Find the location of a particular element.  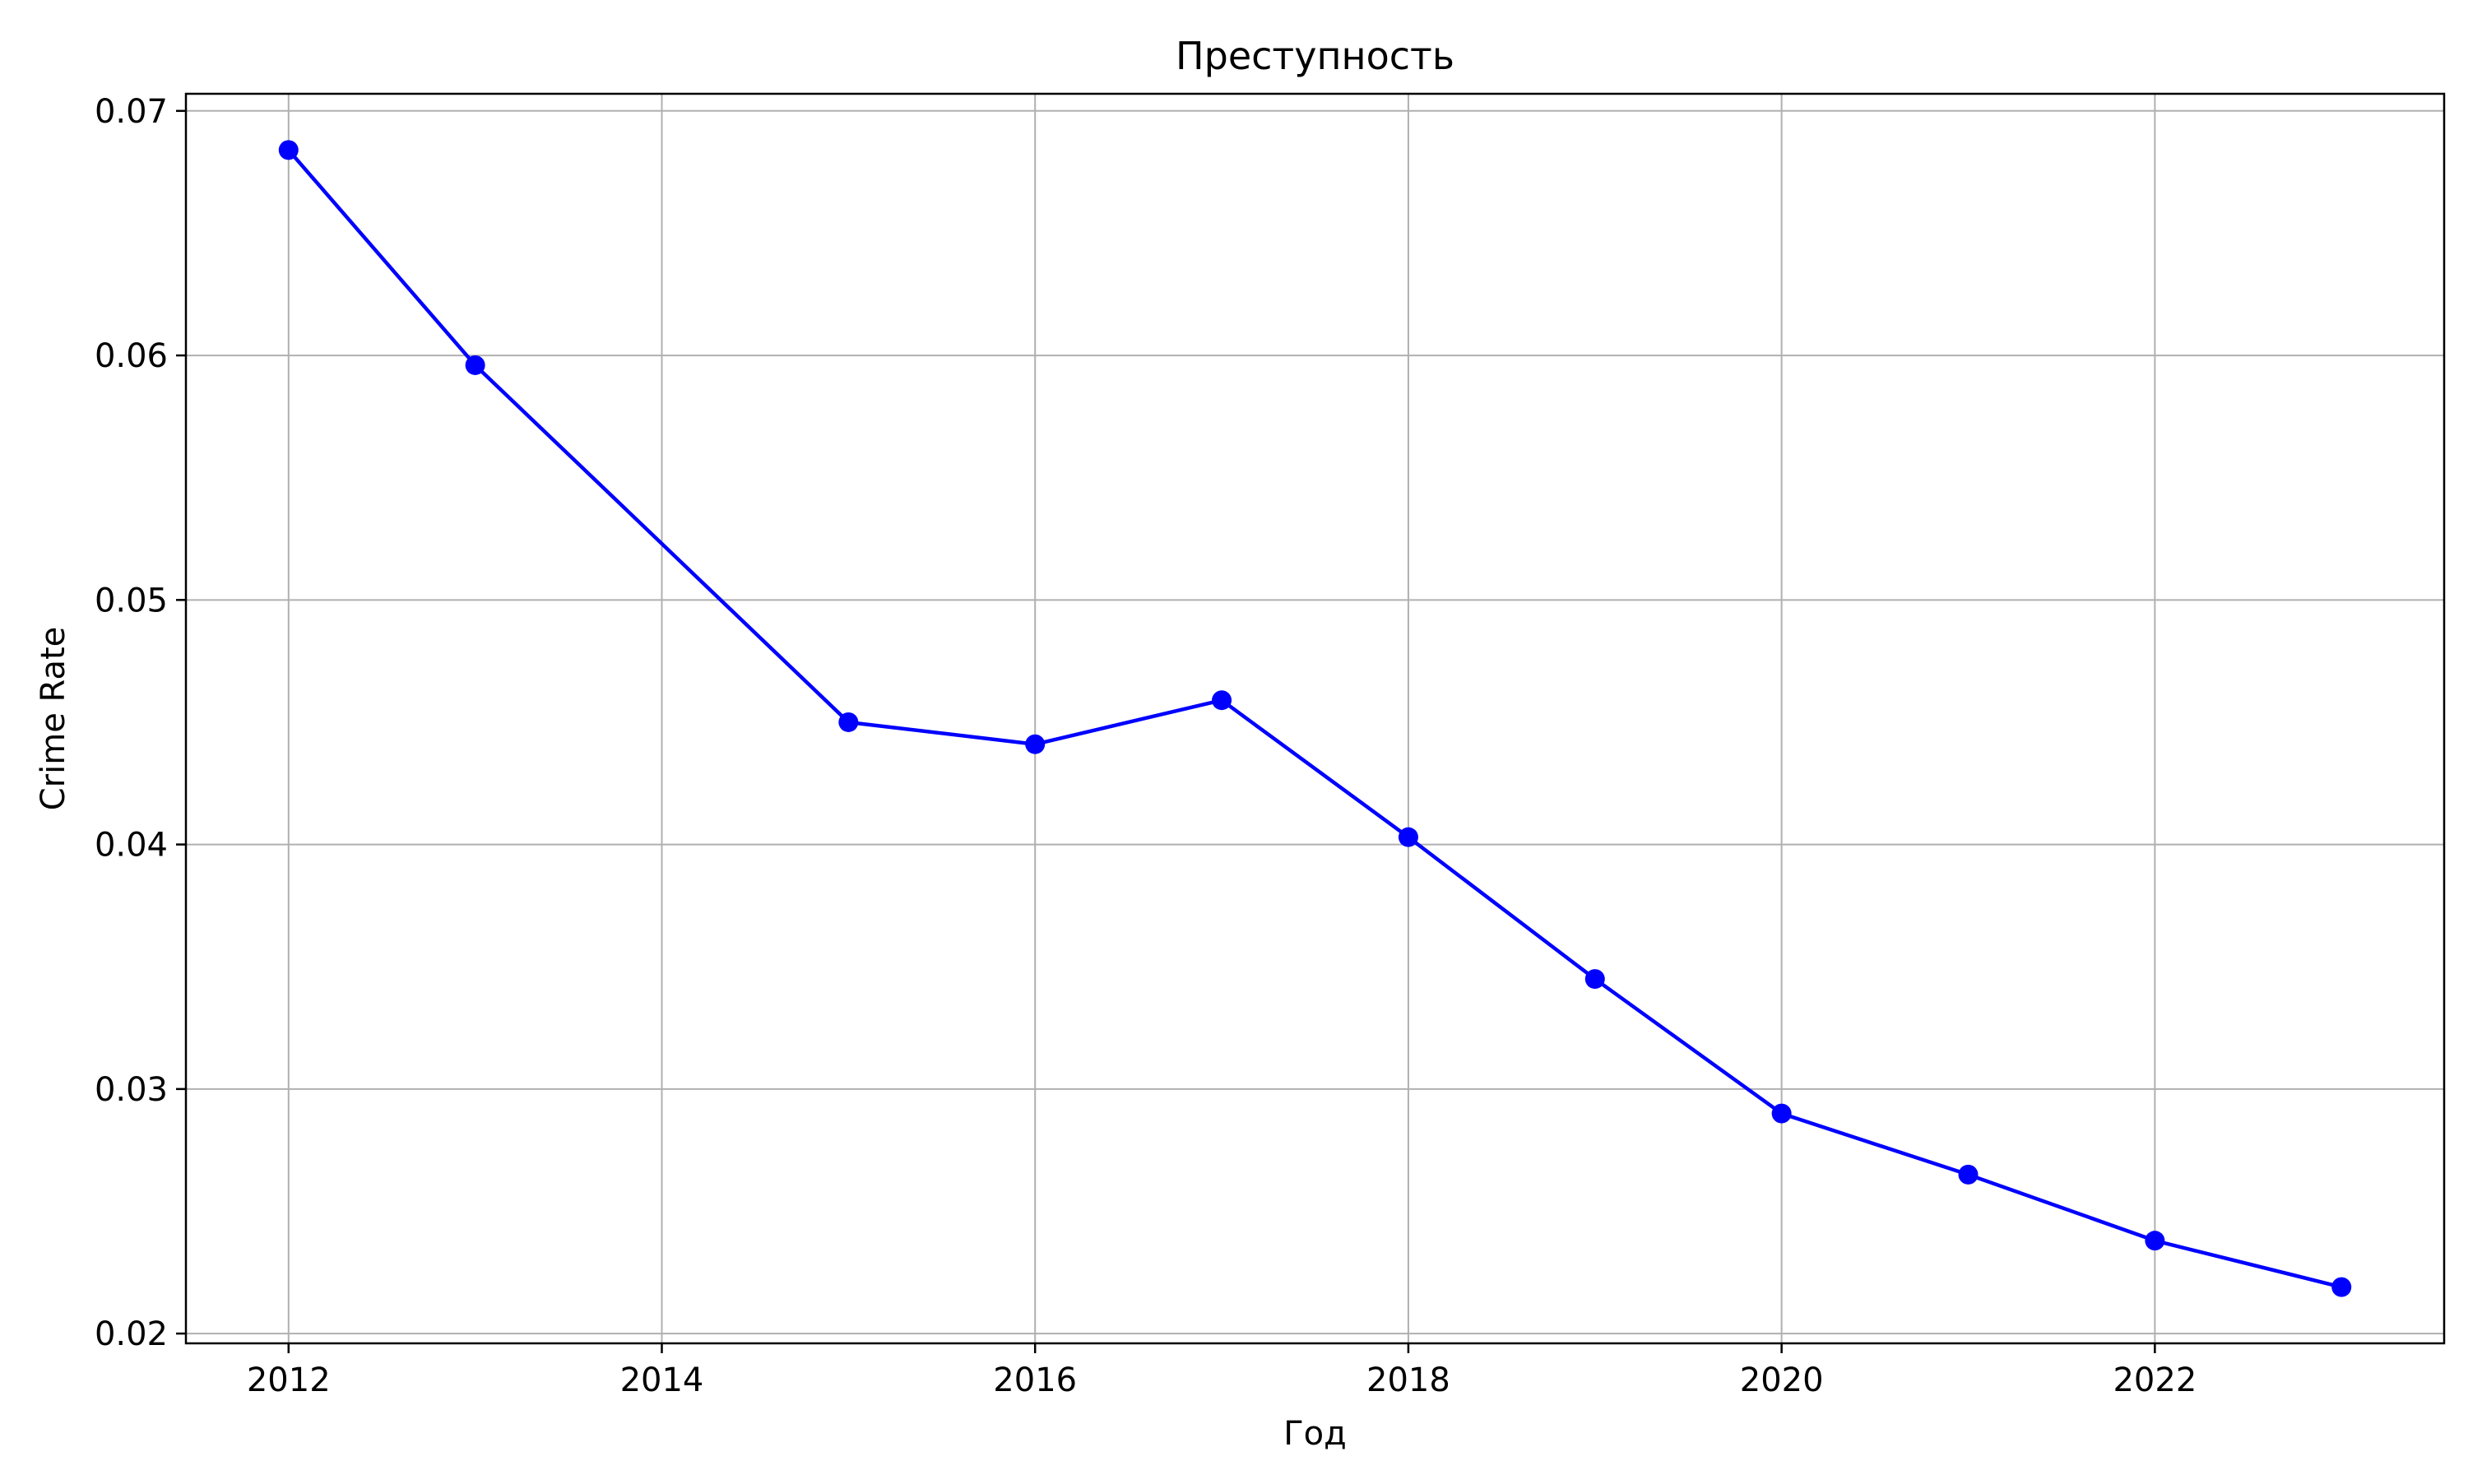

y-tick-label: 0.04 is located at coordinates (131, 846).